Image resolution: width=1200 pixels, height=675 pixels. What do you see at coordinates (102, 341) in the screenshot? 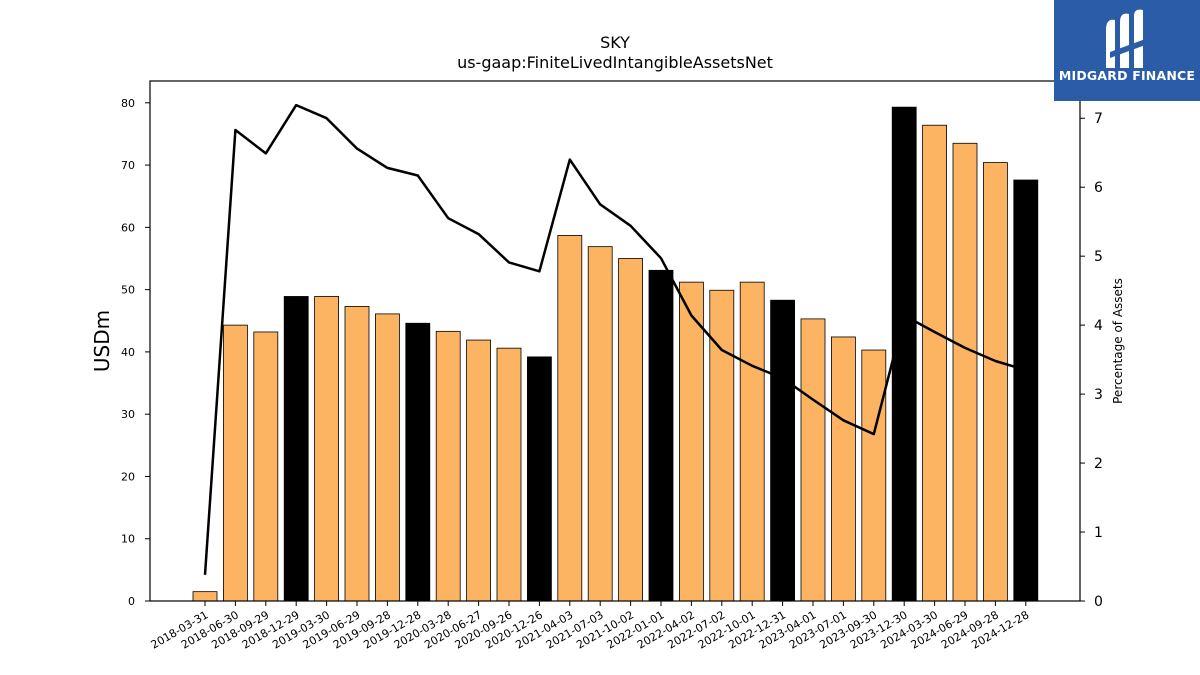
I see `y-axis-label: USDm` at bounding box center [102, 341].